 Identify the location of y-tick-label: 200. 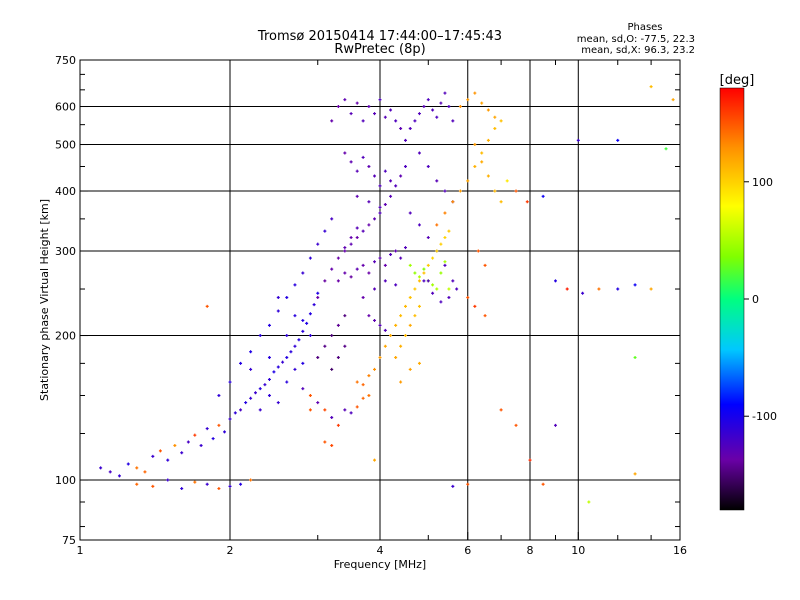
(65, 336).